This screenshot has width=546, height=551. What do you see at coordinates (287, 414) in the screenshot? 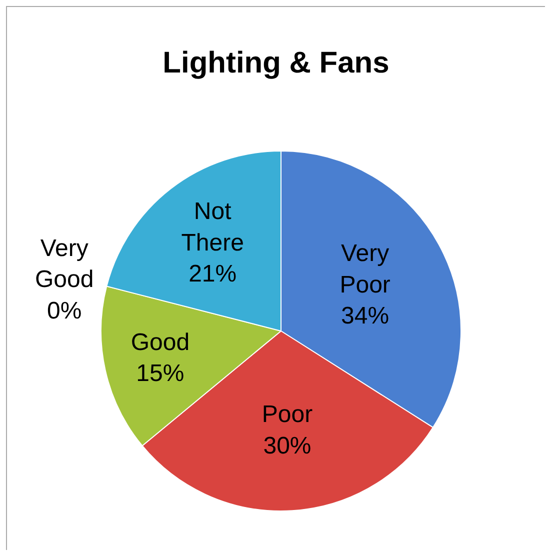
I see `slice-label: Poor` at bounding box center [287, 414].